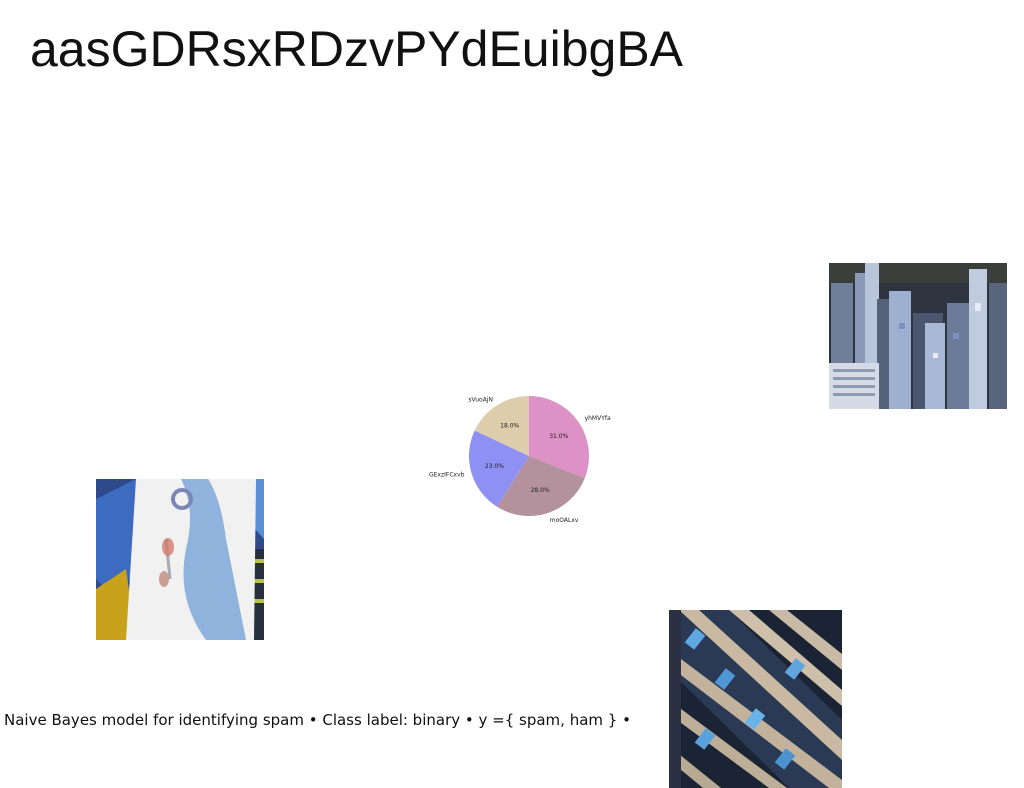 This screenshot has height=788, width=1024. I want to click on pie-slice-GExzIFCxvb, so click(499, 468).